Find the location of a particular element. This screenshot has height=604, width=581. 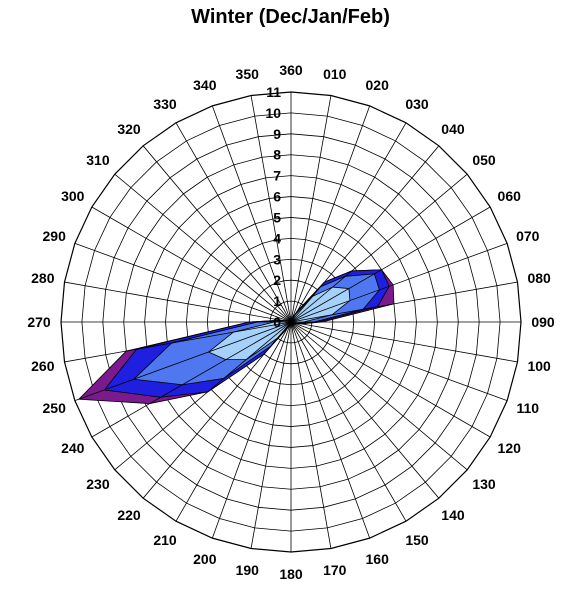

radial-label: 3 is located at coordinates (277, 259).